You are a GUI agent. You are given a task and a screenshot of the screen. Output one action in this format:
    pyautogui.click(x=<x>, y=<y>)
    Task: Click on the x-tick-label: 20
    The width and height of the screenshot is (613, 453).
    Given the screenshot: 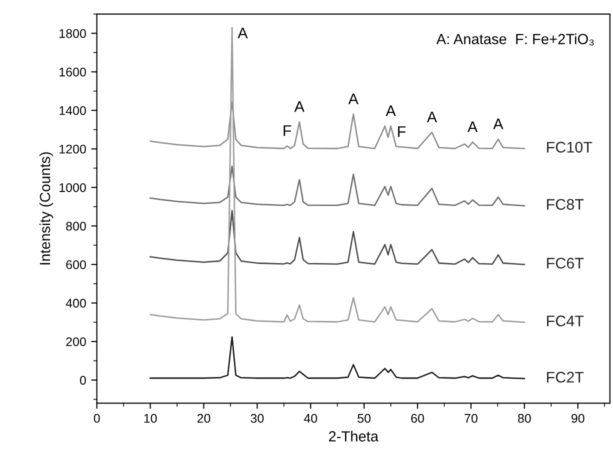 What is the action you would take?
    pyautogui.click(x=203, y=418)
    